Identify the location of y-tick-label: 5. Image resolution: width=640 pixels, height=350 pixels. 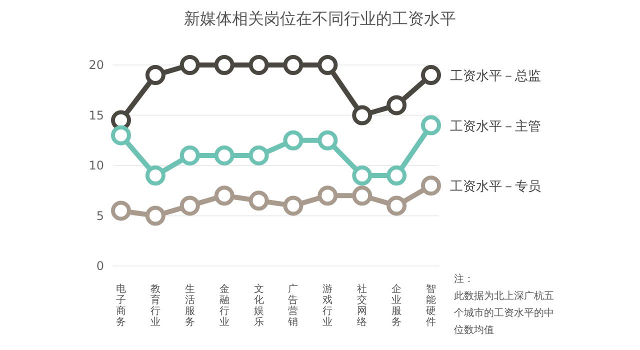
(100, 215).